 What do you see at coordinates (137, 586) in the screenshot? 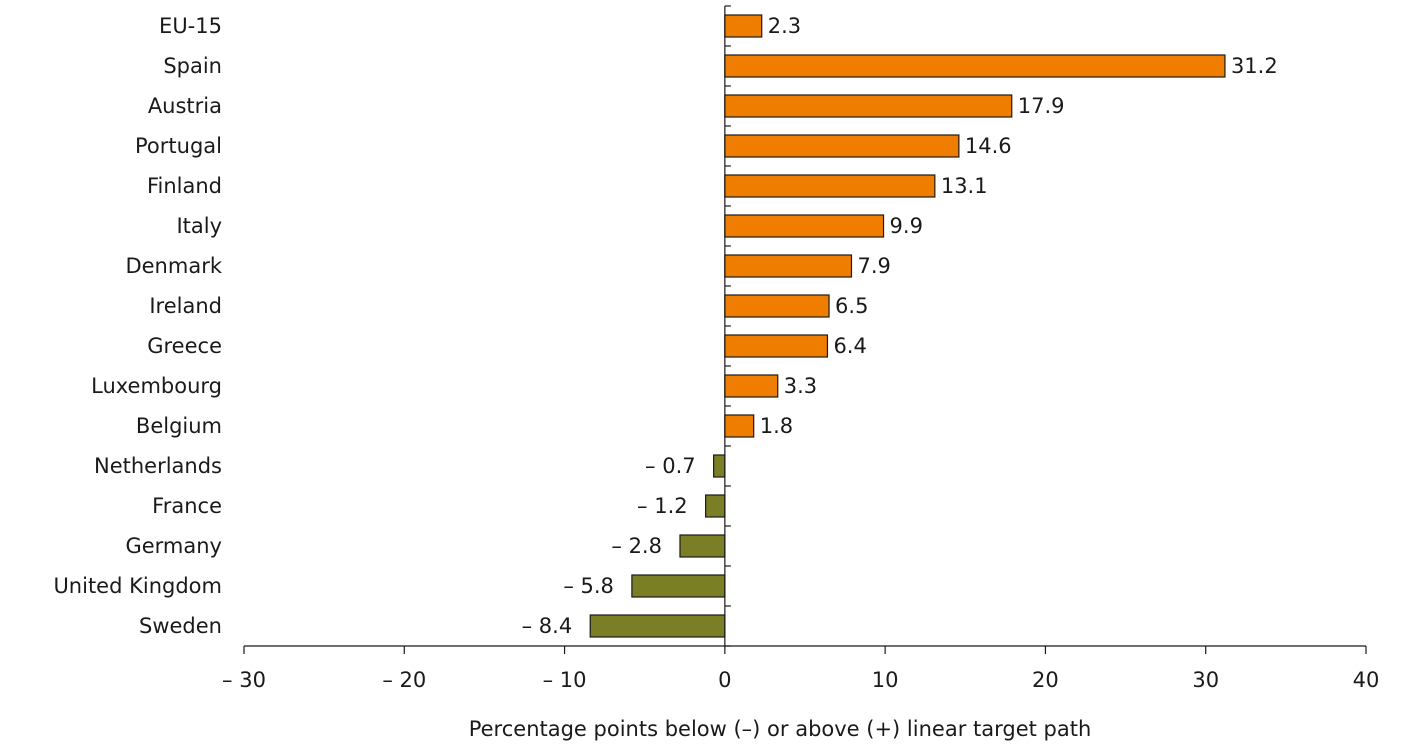
I see `category-label: United Kingdom` at bounding box center [137, 586].